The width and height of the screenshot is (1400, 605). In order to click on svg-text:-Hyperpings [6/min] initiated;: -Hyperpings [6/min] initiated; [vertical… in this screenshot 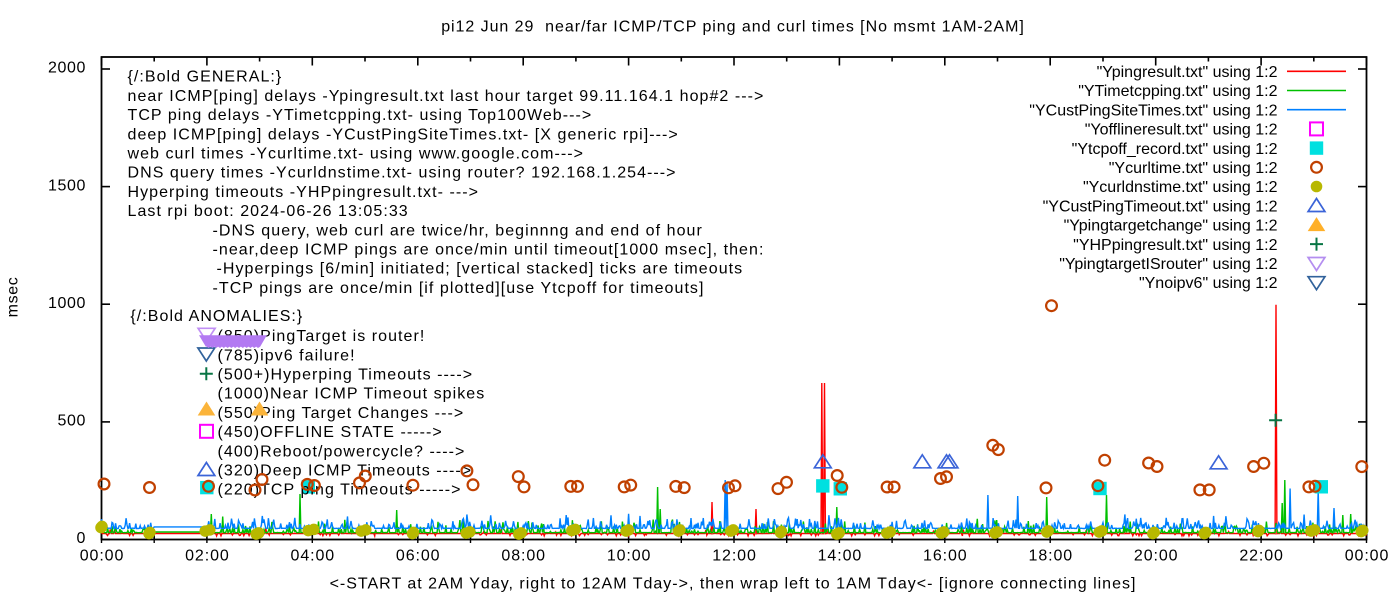, I will do `click(480, 269)`.